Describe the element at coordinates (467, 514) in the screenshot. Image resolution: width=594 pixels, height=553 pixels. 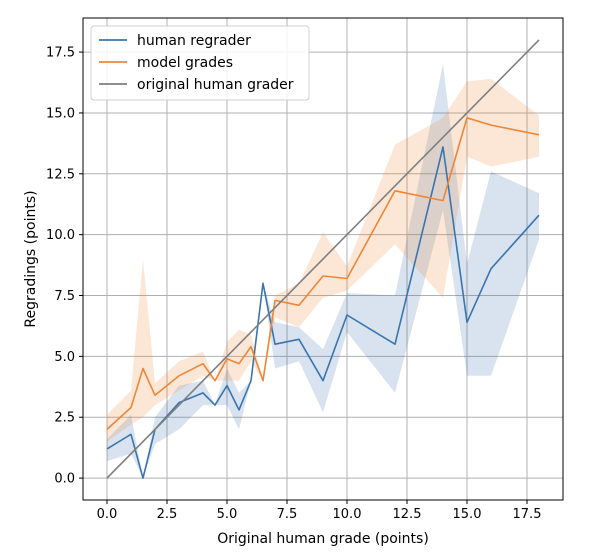
I see `x-tick-label: 15.0` at that location.